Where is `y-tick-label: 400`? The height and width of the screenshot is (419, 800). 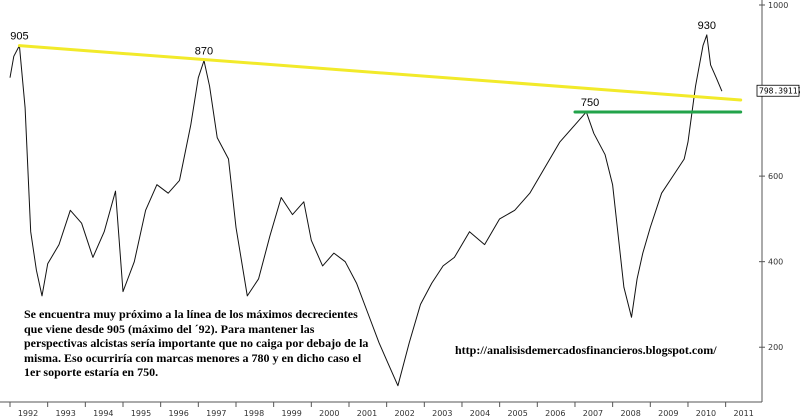 y-tick-label: 400 is located at coordinates (775, 262).